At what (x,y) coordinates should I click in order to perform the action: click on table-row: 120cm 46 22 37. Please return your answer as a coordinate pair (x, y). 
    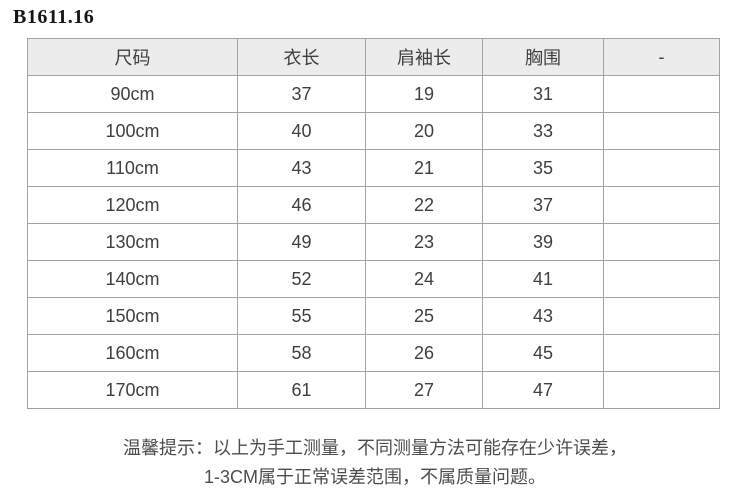
    Looking at the image, I should click on (373, 205).